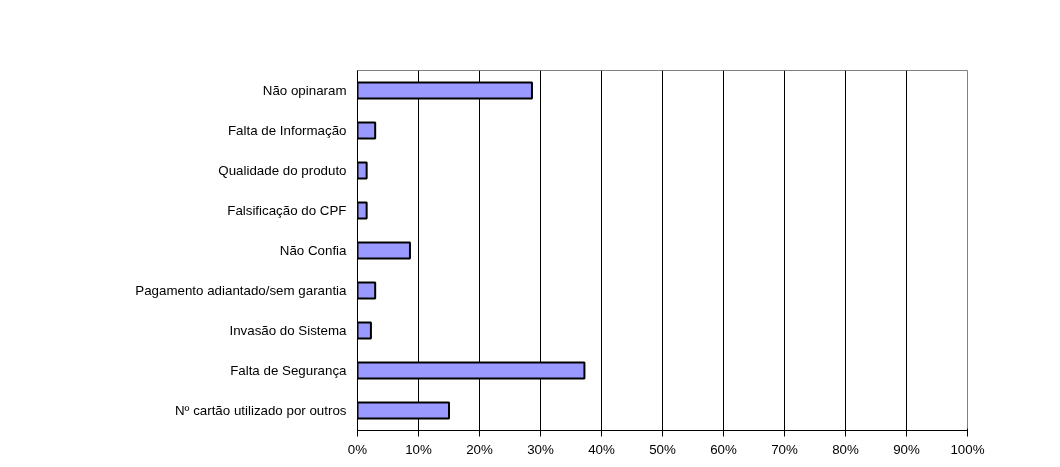  I want to click on y-tick-label: Falta de Informação, so click(287, 130).